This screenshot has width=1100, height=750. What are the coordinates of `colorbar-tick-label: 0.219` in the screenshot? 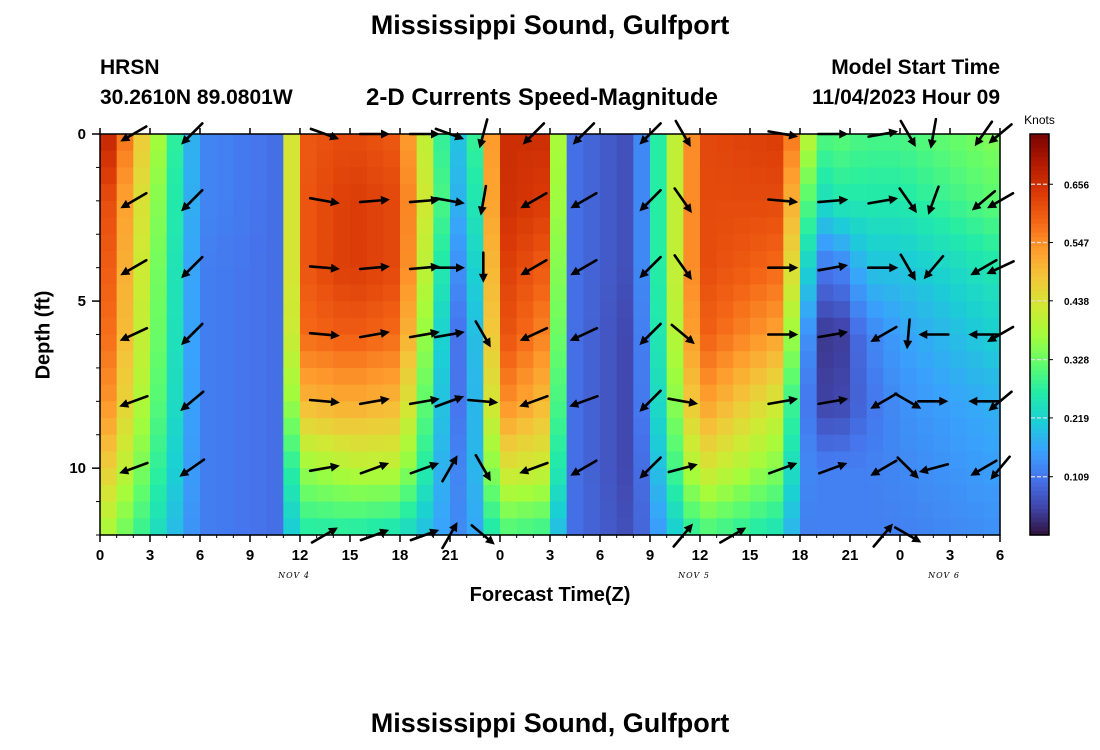 It's located at (1076, 419).